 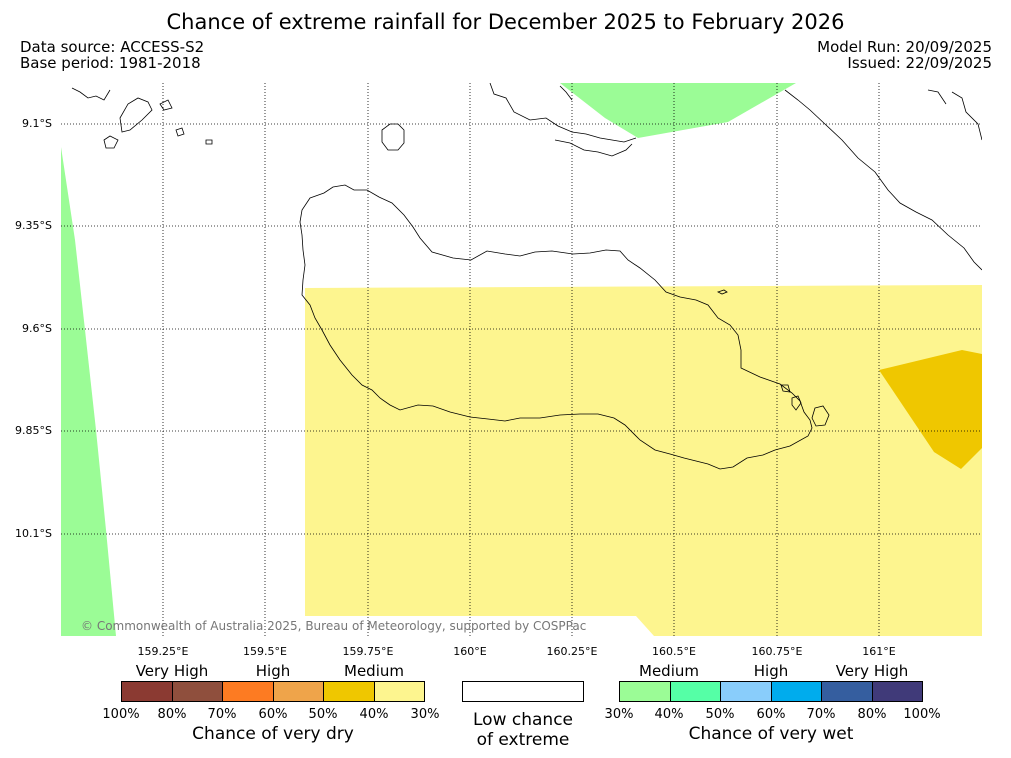 What do you see at coordinates (37, 123) in the screenshot?
I see `lat-label-9-1: 9.1°S` at bounding box center [37, 123].